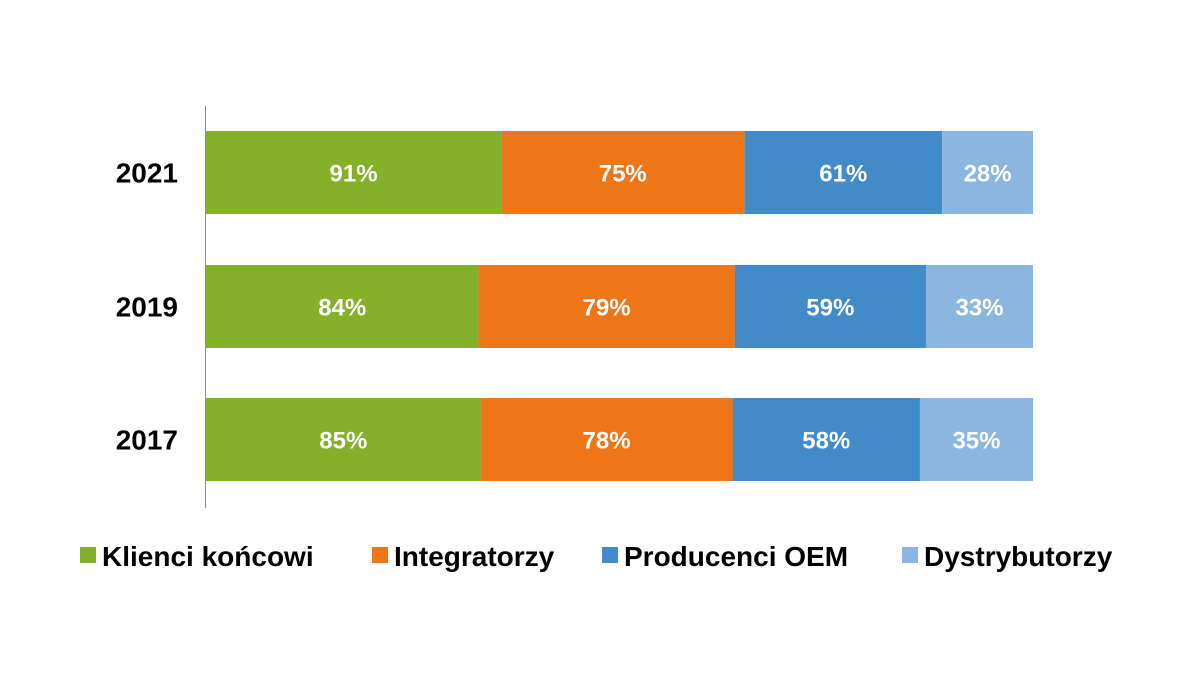  I want to click on legend-label-4: Dystrybutorzy, so click(1018, 556).